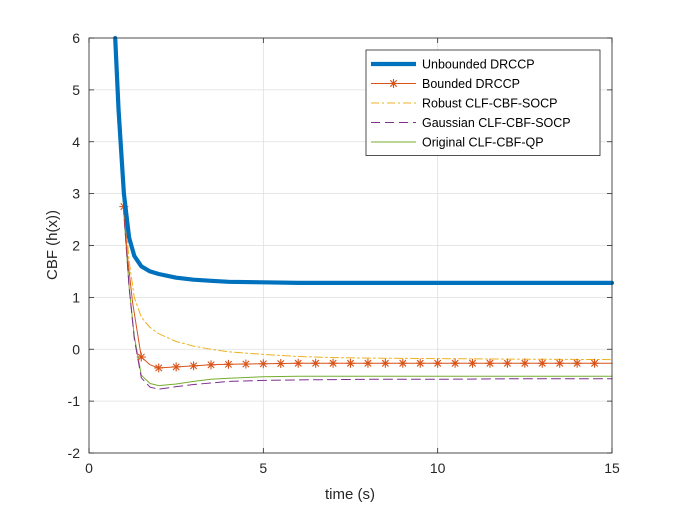 The height and width of the screenshot is (508, 677). Describe the element at coordinates (483, 143) in the screenshot. I see `legend-label: Original CLF-CBF-QP` at that location.